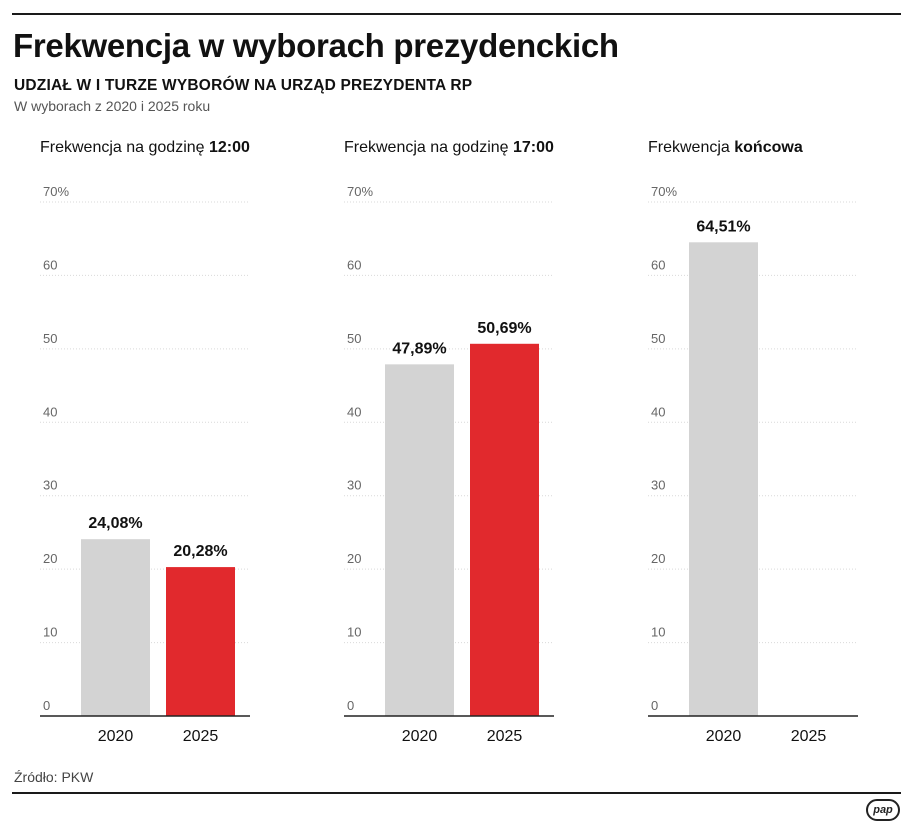 This screenshot has height=828, width=915. What do you see at coordinates (115, 523) in the screenshot?
I see `value-label: 24,08%` at bounding box center [115, 523].